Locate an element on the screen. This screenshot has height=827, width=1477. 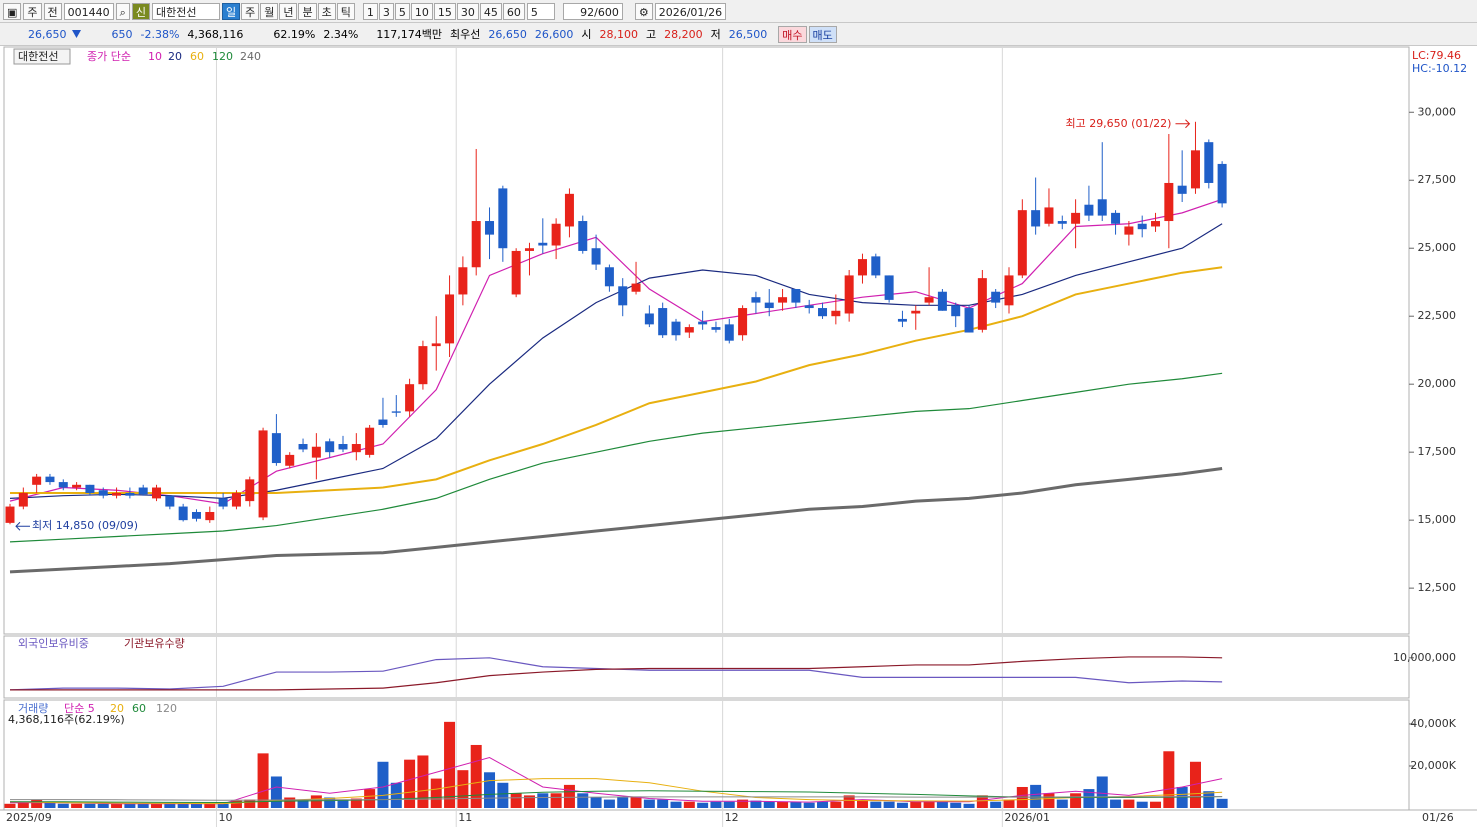
unit-button: 1 is located at coordinates (370, 11).